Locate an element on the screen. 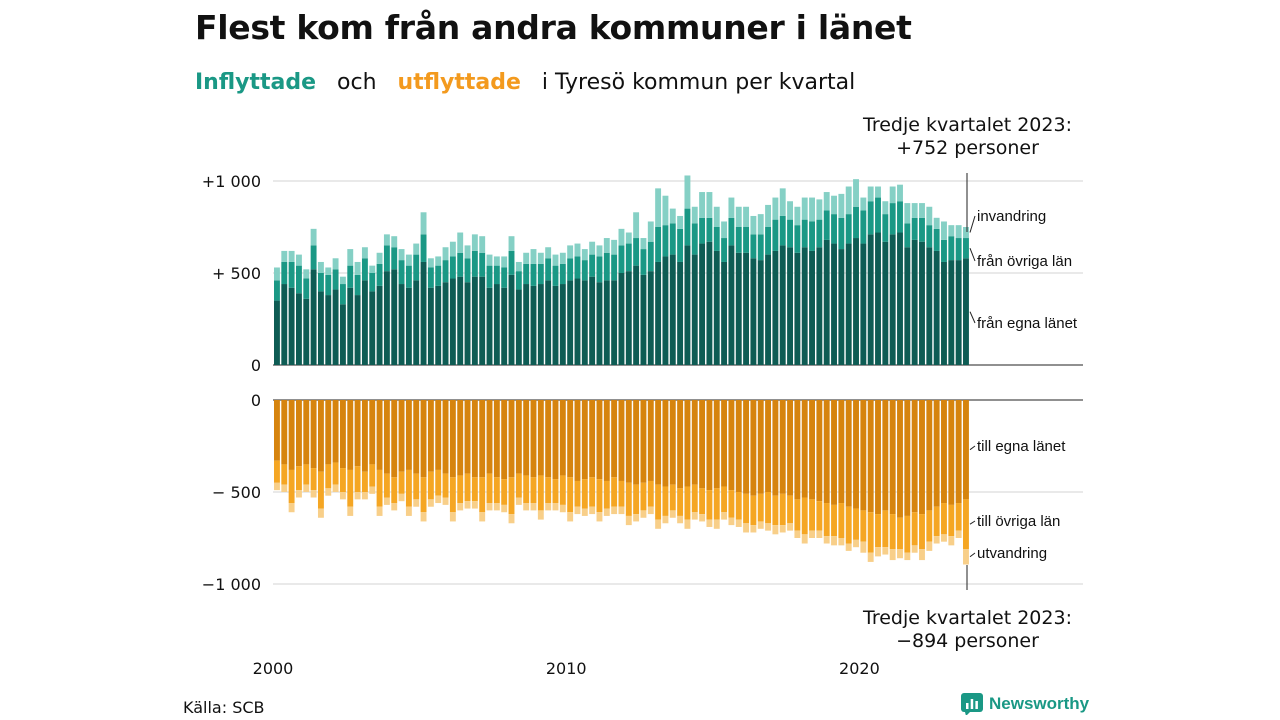  leader-bottom is located at coordinates (972, 555).